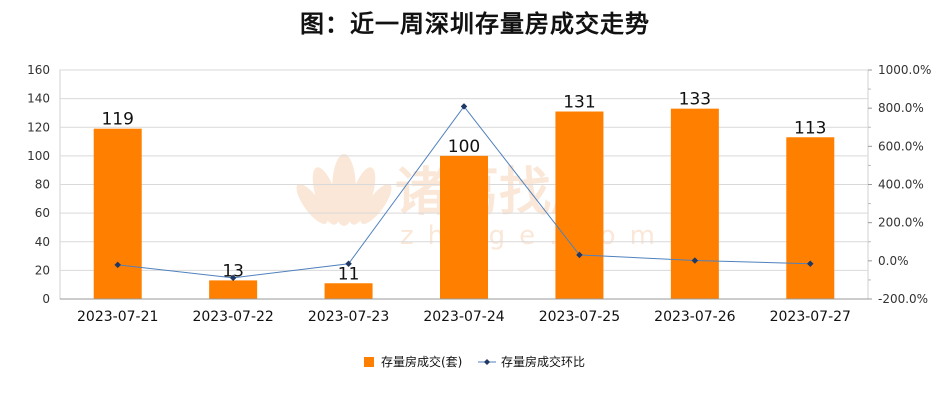 The height and width of the screenshot is (400, 950). Describe the element at coordinates (695, 100) in the screenshot. I see `bar-data-label: 133` at that location.